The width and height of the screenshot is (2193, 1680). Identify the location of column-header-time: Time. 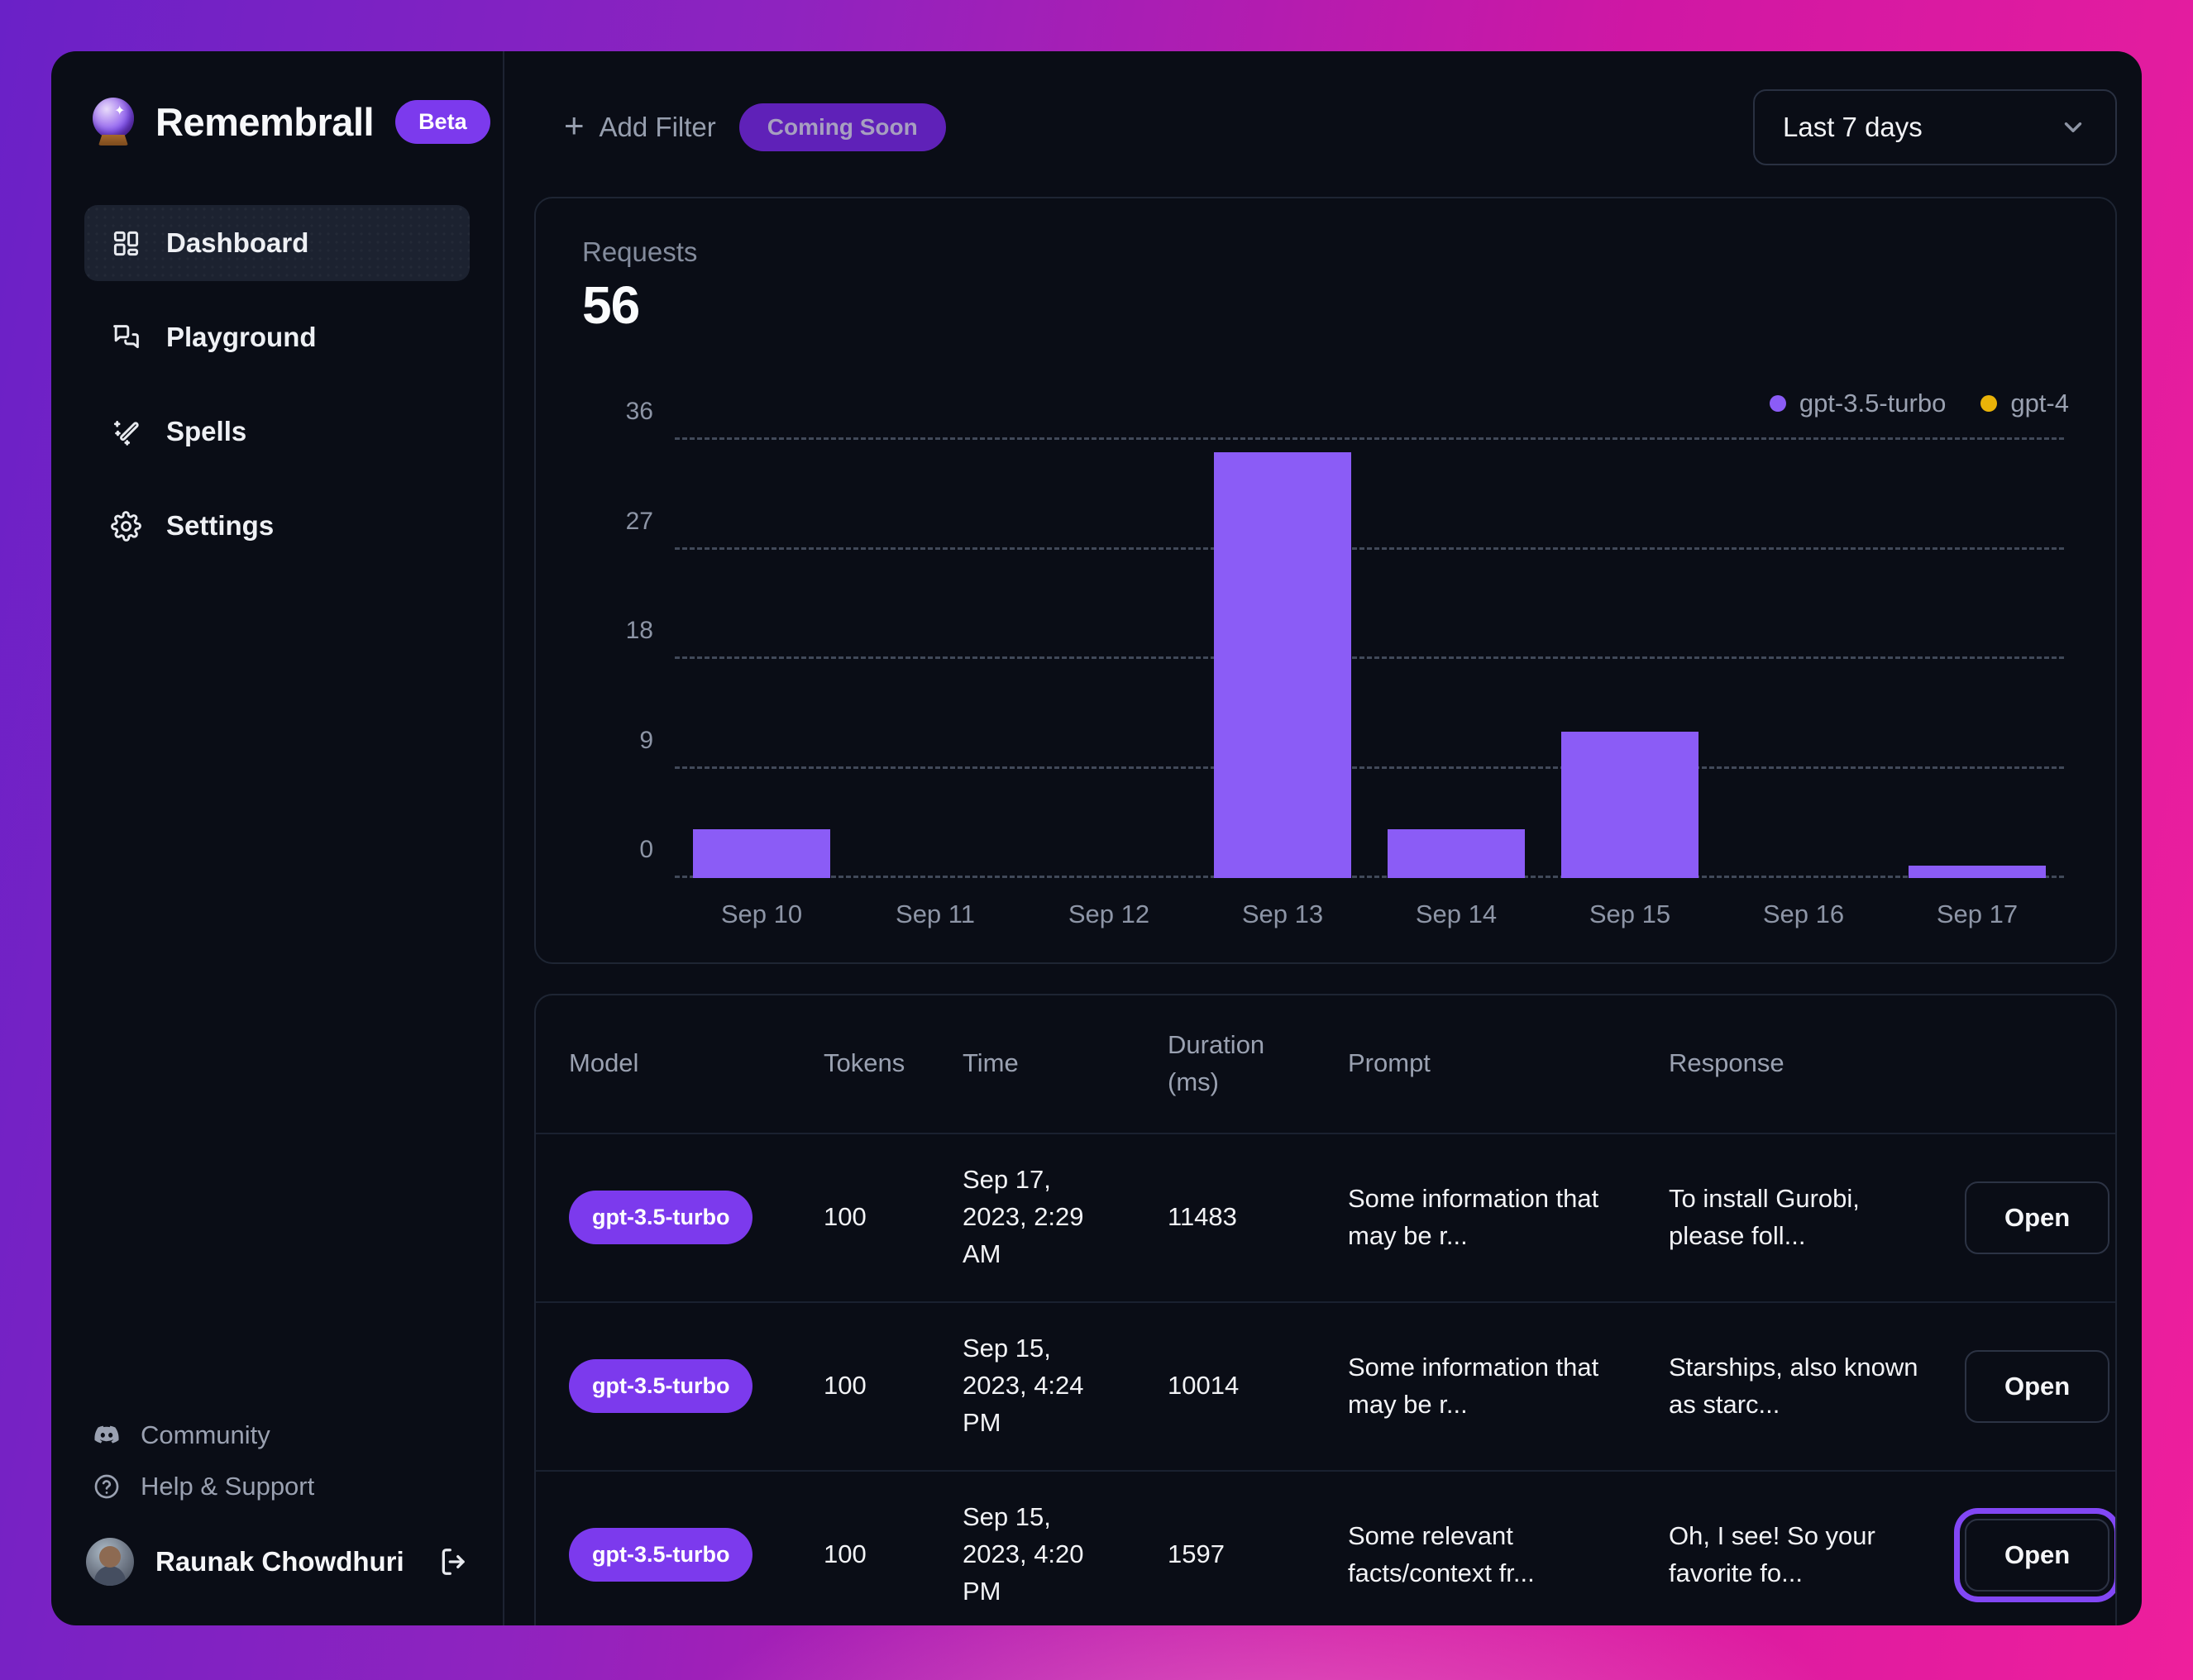
(991, 1063).